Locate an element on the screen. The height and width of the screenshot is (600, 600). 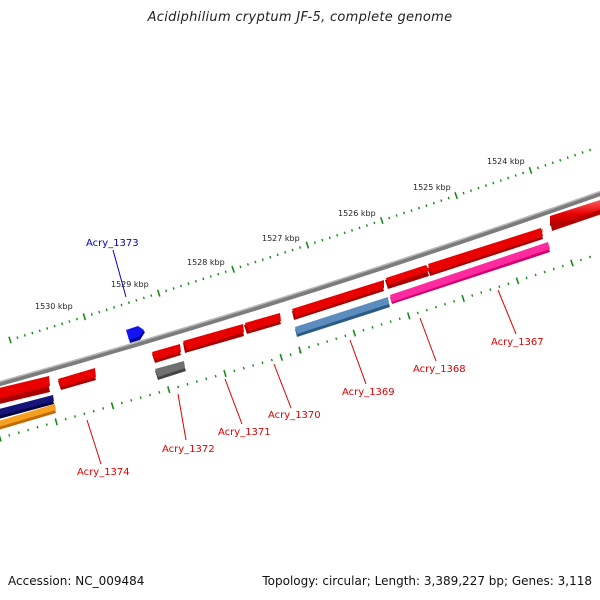
gene-label-acry-1371: Acry_1371 is located at coordinates (244, 432).